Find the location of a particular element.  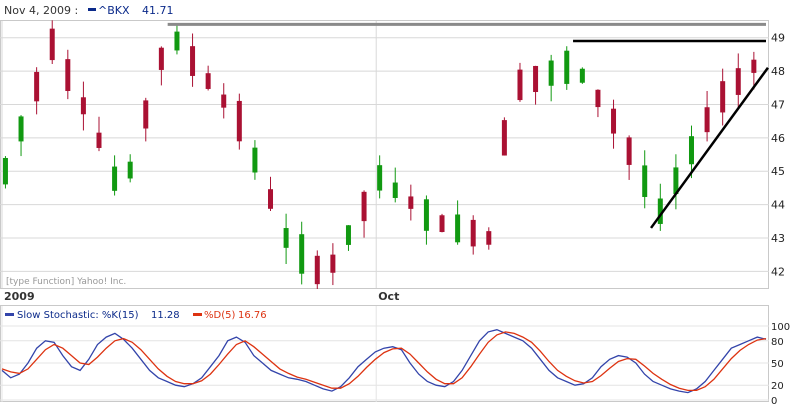

header-bar: Nov 4, 2009 : ^BKX 41.71 is located at coordinates (398, 10).